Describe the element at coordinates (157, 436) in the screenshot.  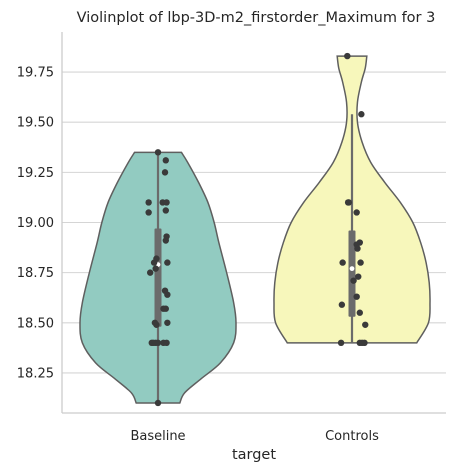
I see `x-tick-label: Baseline` at that location.